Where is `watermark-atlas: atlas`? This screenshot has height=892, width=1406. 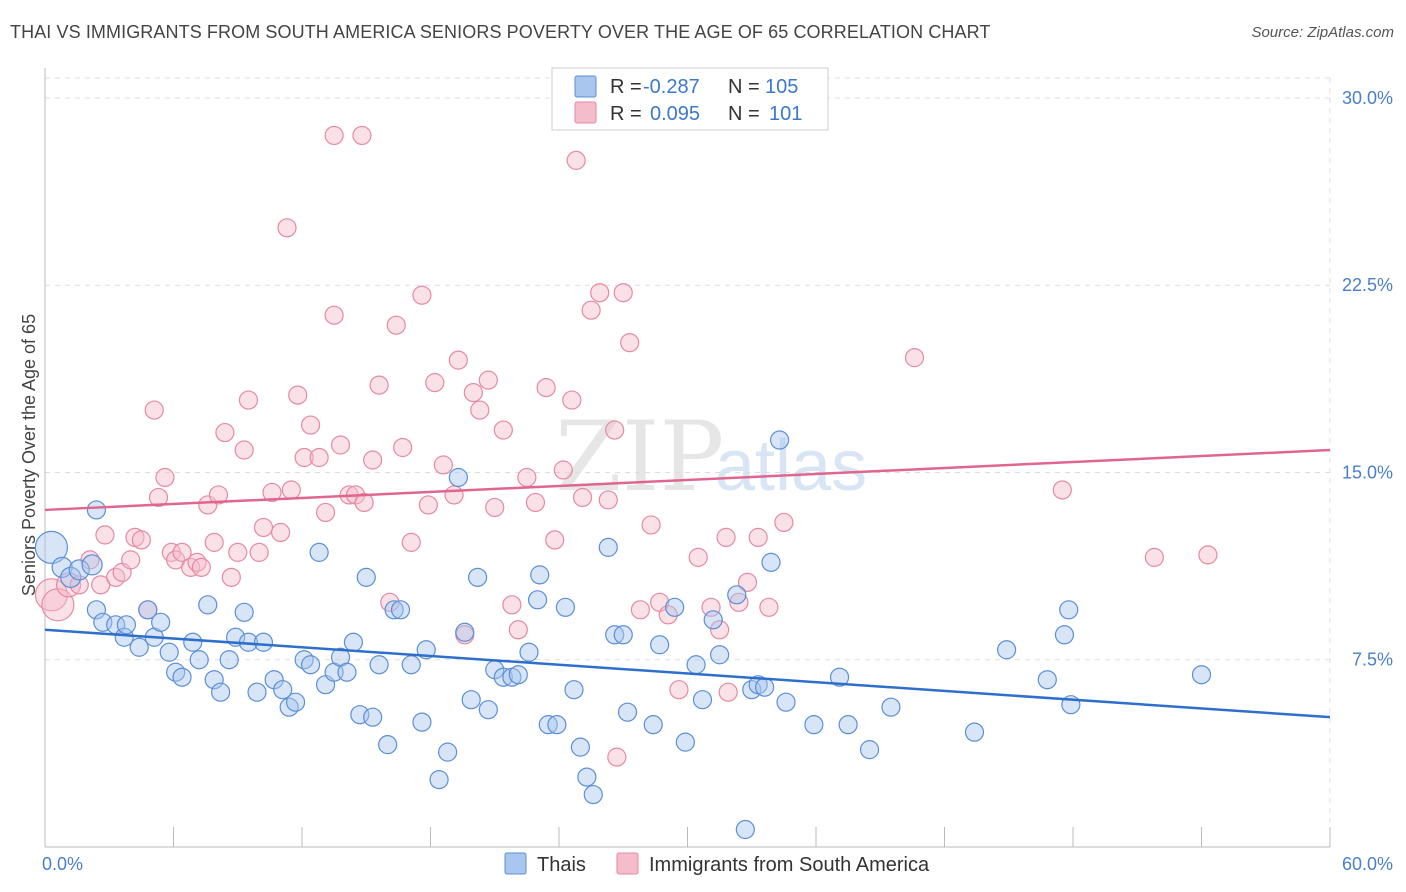 watermark-atlas: atlas is located at coordinates (791, 466).